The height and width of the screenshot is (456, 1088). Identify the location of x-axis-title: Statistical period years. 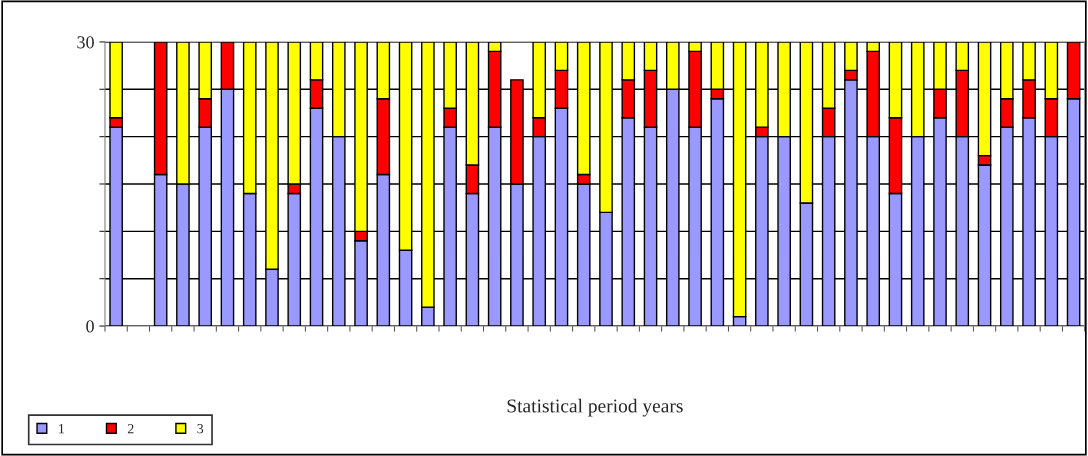
(595, 407).